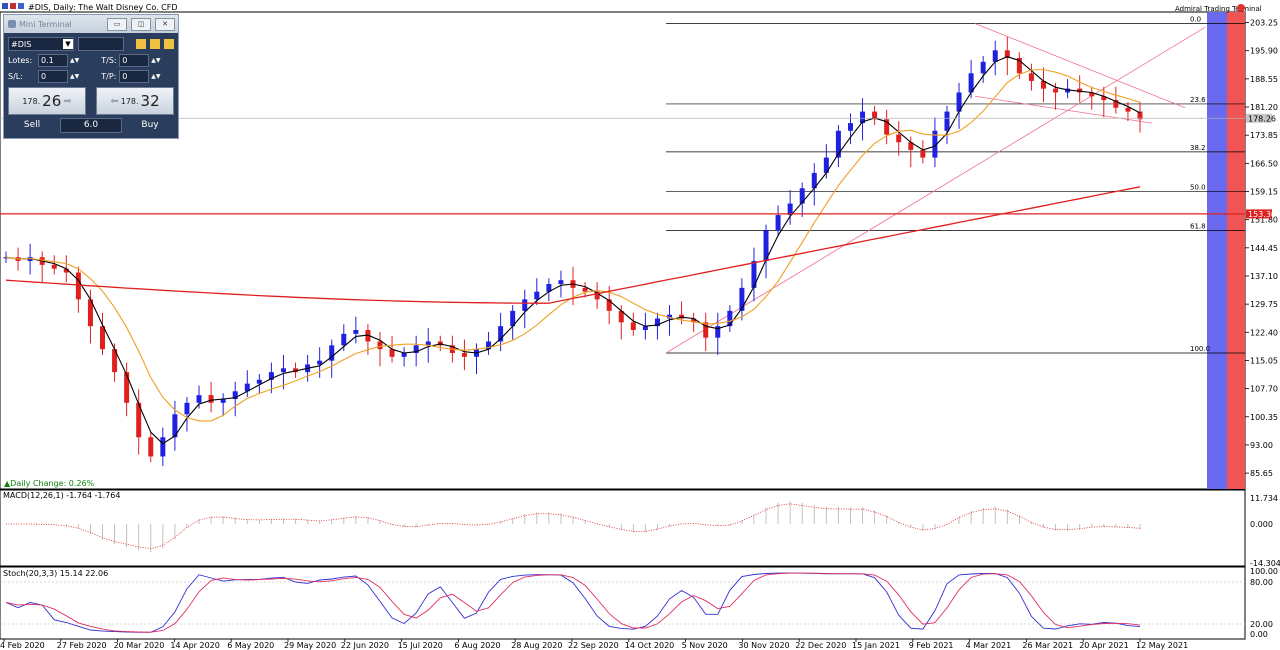  What do you see at coordinates (53, 60) in the screenshot?
I see `lots-input: 0.1` at bounding box center [53, 60].